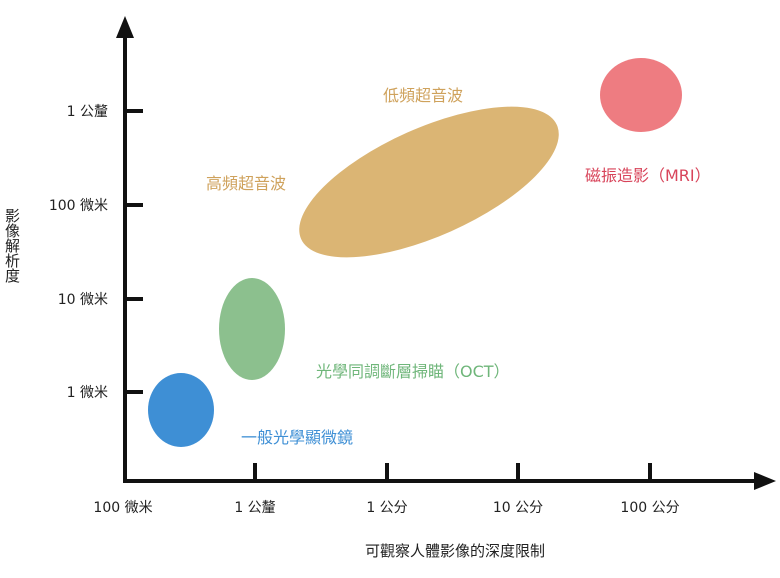  Describe the element at coordinates (125, 27) in the screenshot. I see `y-axis-arrow-icon` at that location.